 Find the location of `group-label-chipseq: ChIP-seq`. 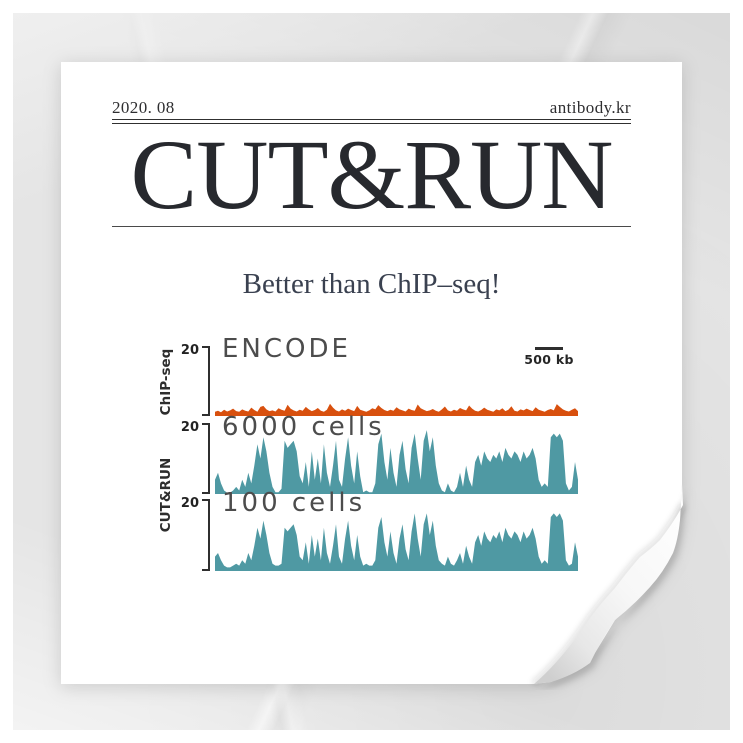

group-label-chipseq: ChIP-seq is located at coordinates (166, 382).